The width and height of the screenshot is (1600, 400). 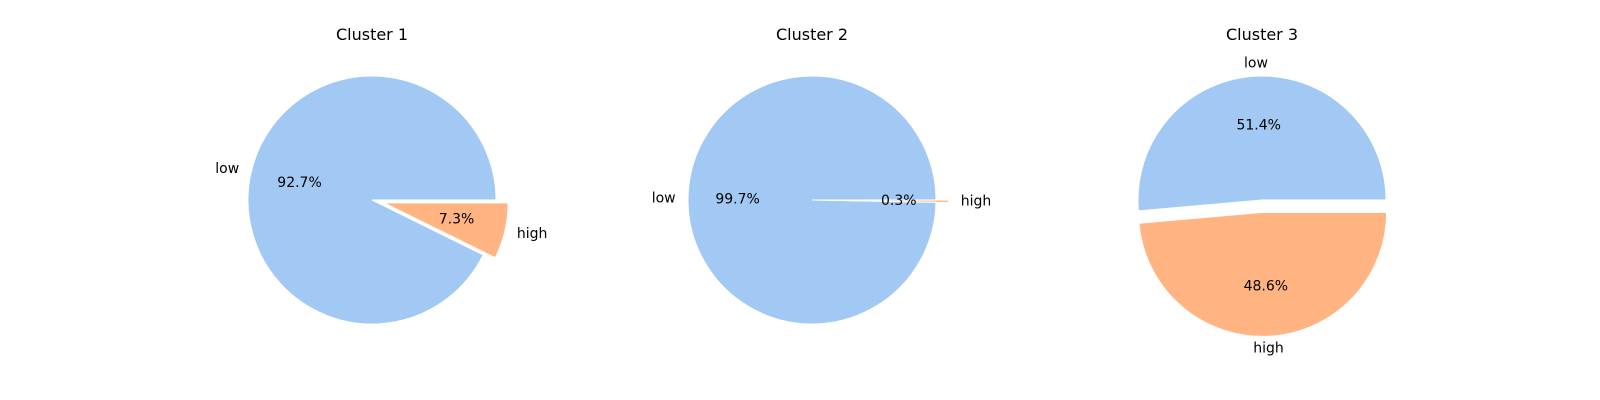 I want to click on slice-percent-high: 0.3%, so click(x=899, y=201).